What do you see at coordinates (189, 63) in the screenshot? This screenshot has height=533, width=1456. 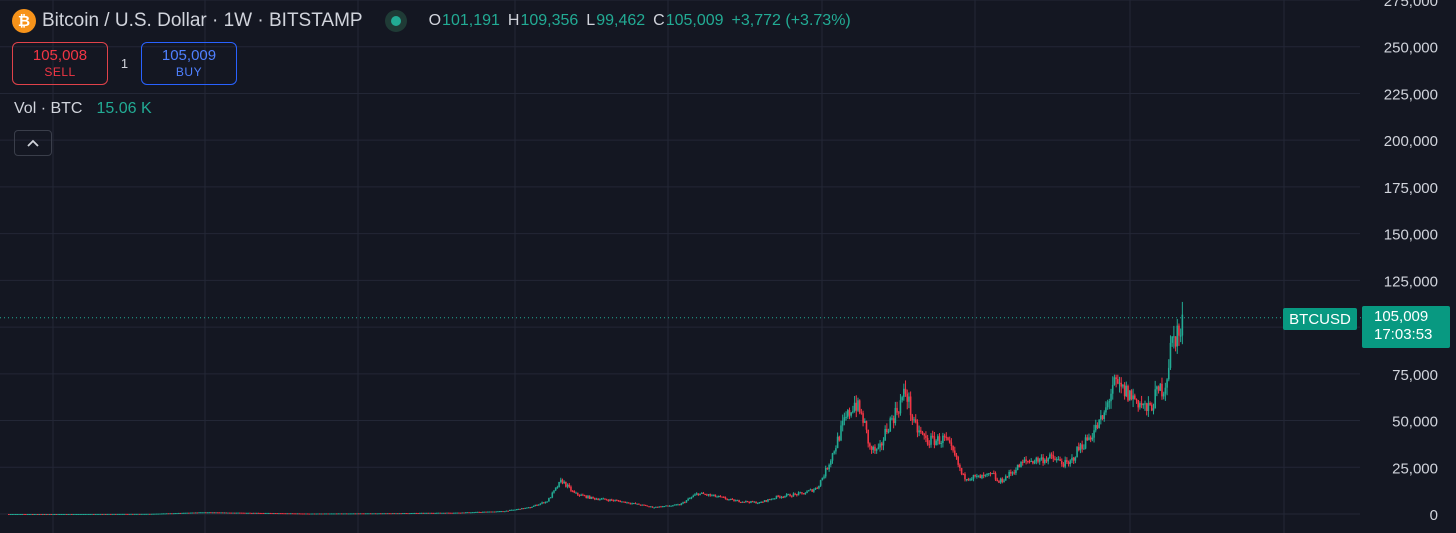 I see `buy-button: 105,009 BUY` at bounding box center [189, 63].